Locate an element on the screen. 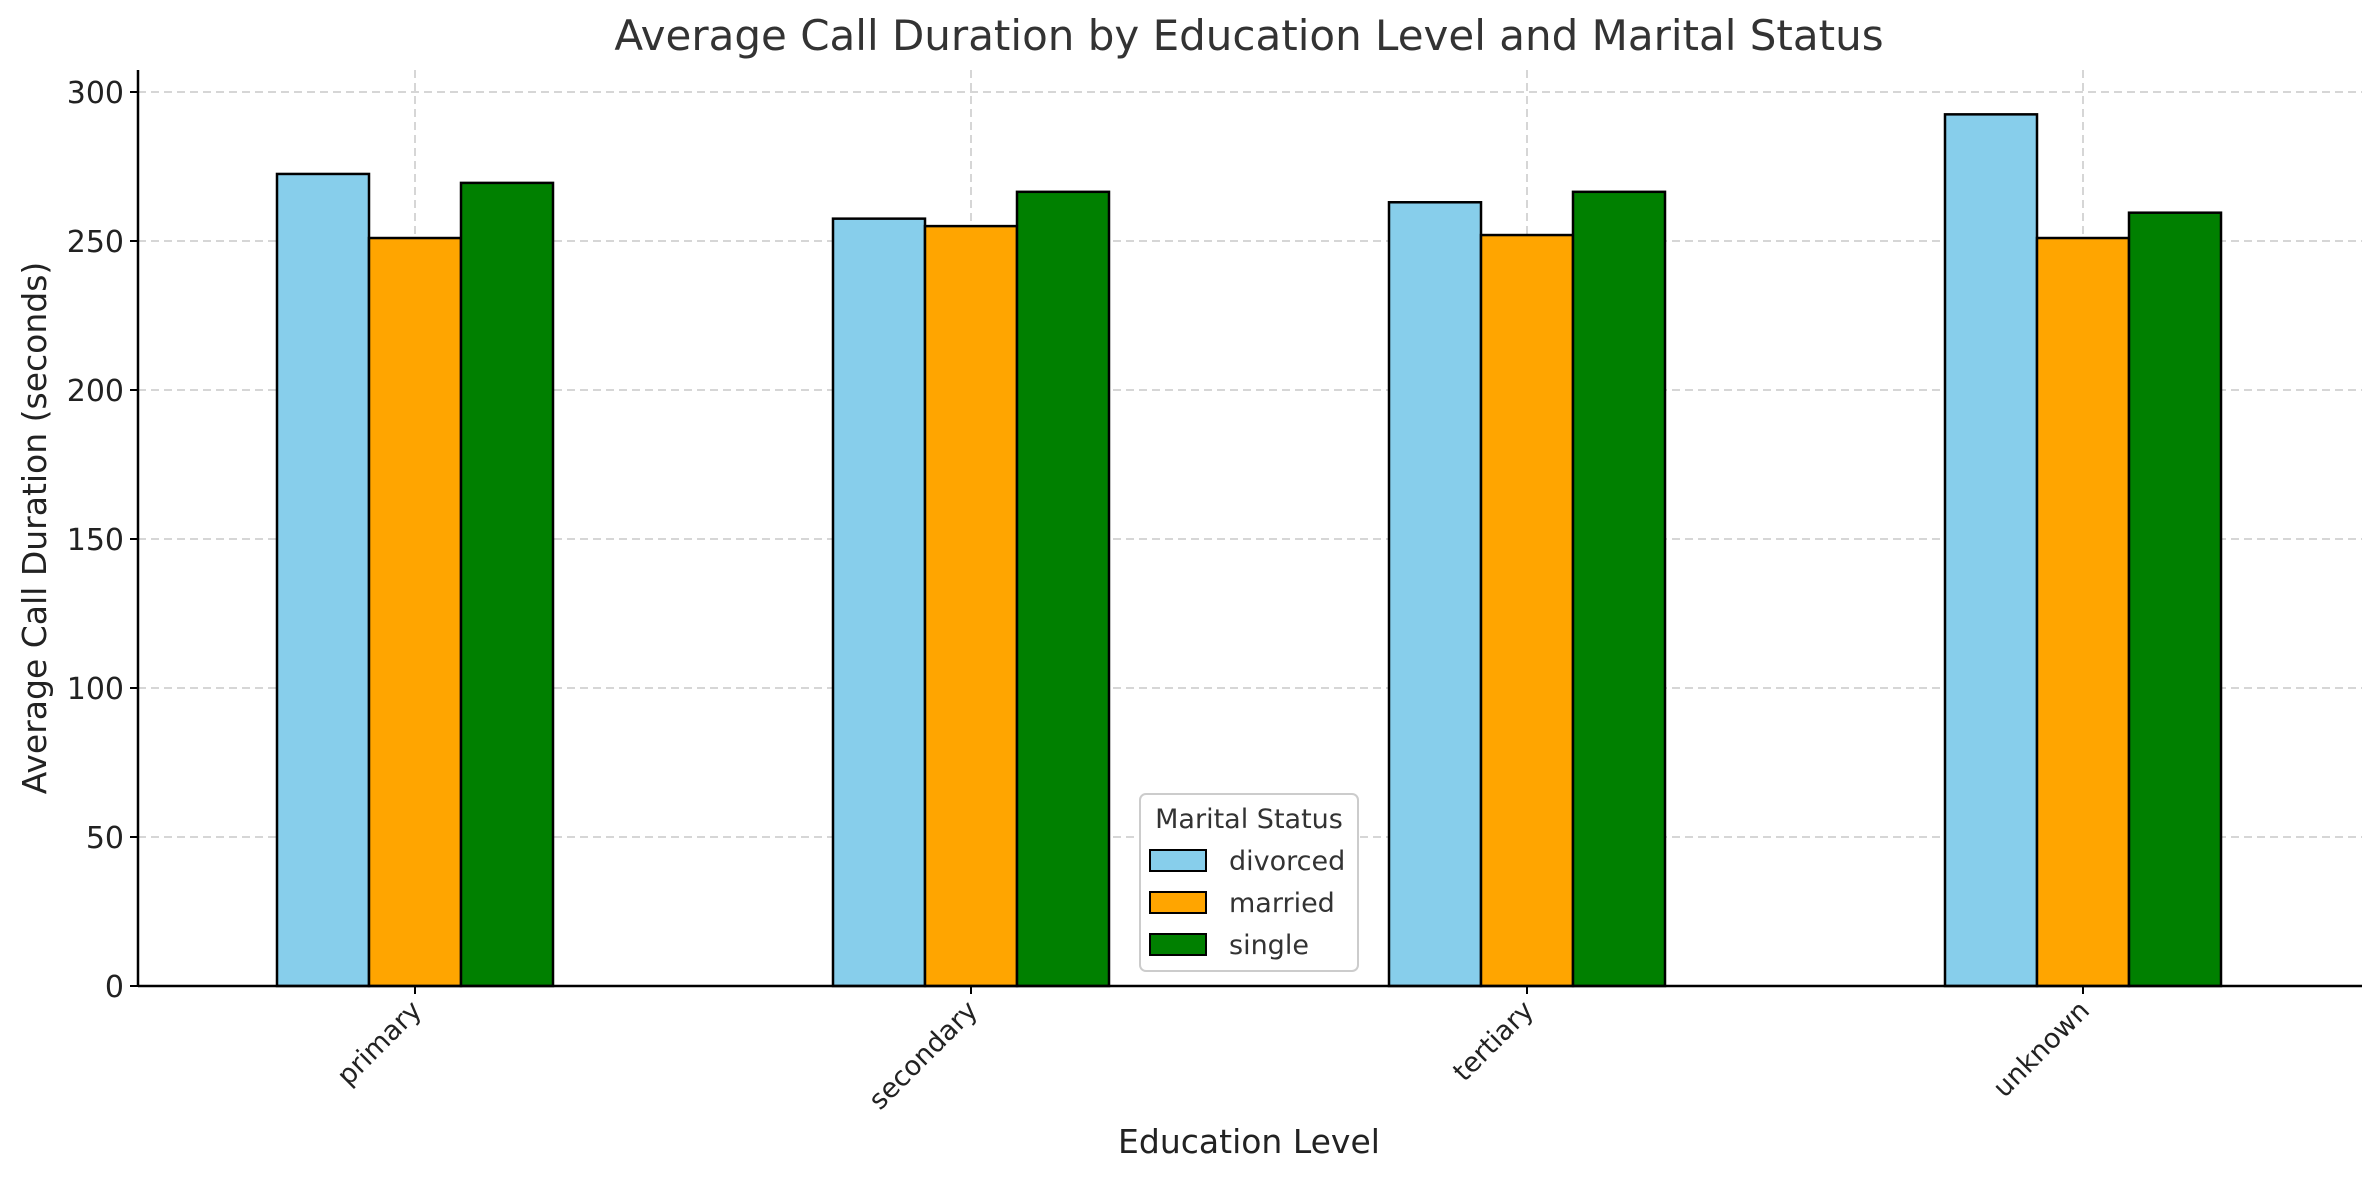 This screenshot has height=1180, width=2379. bar-divorced-secondary is located at coordinates (879, 602).